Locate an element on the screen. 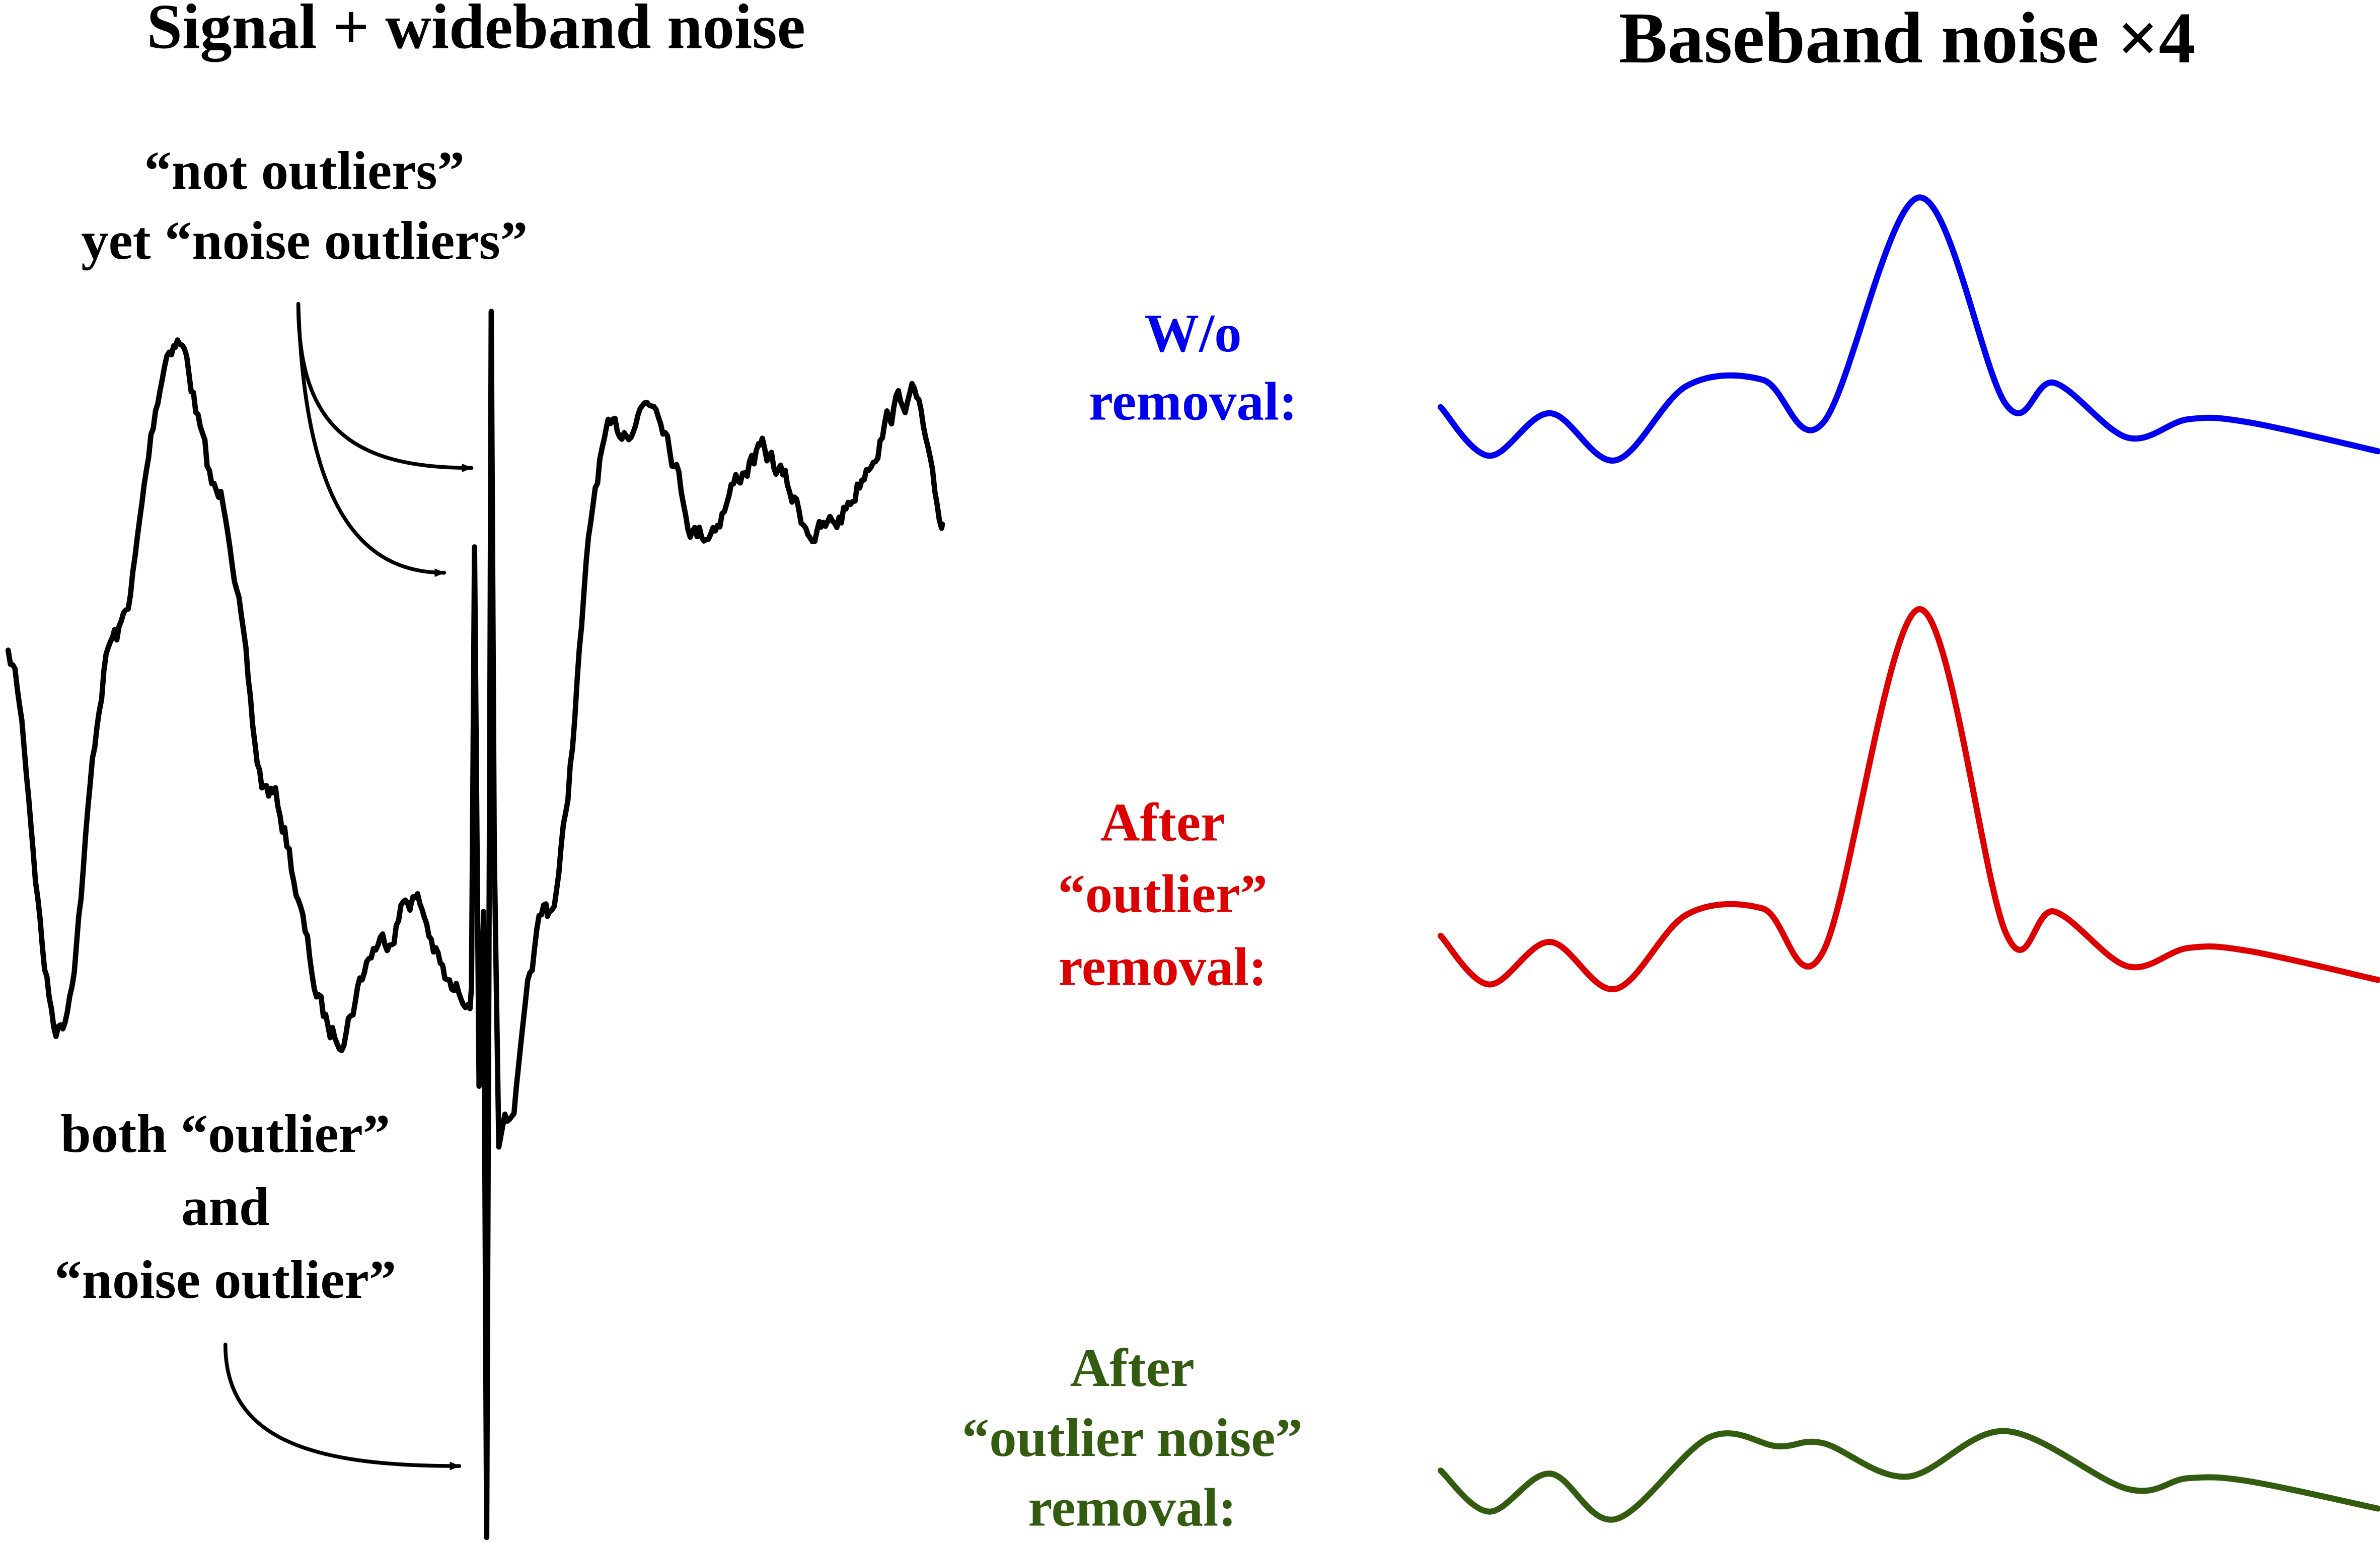 Image resolution: width=2380 pixels, height=1542 pixels. right-title: Baseband noise ×4 is located at coordinates (1907, 40).